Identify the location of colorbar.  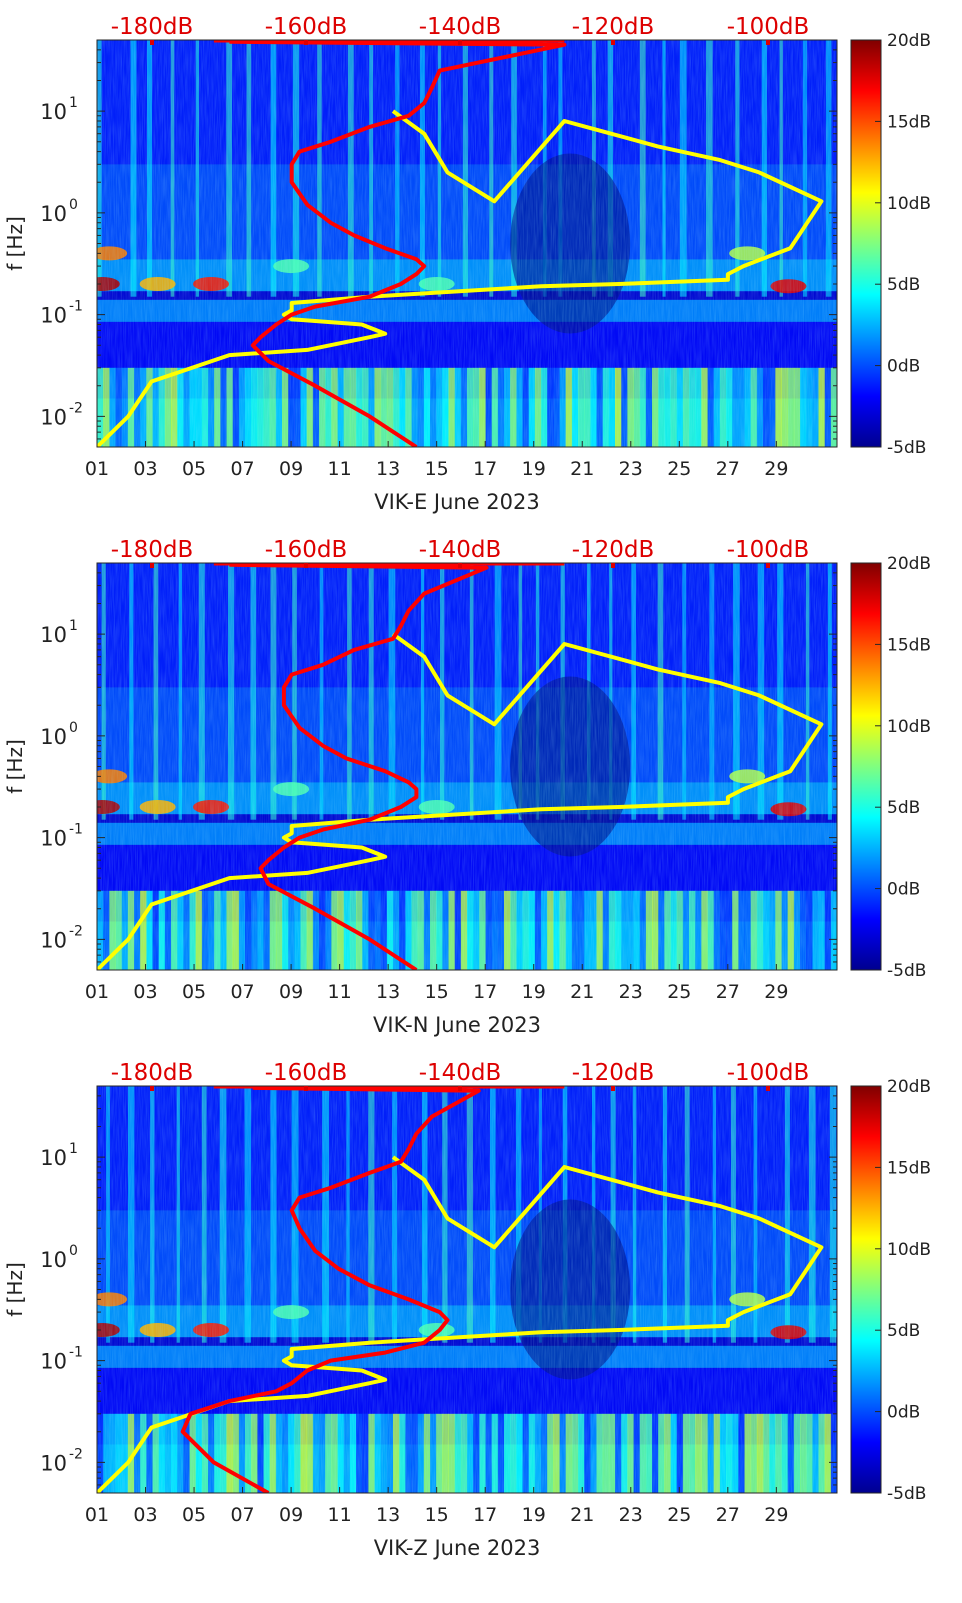
(866, 766).